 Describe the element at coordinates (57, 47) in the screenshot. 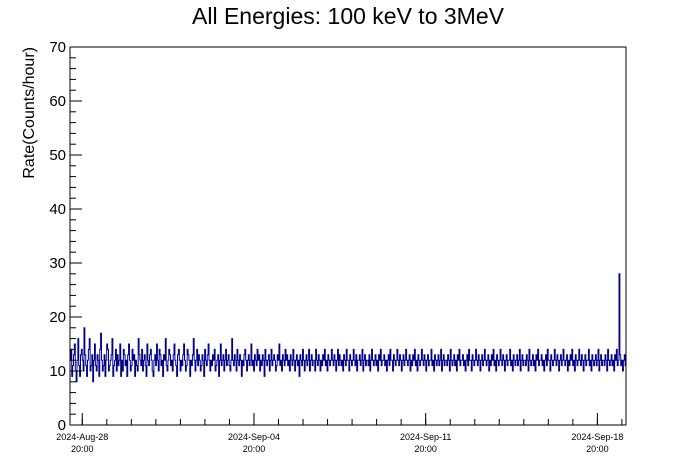

I see `y-tick-label: 70` at that location.